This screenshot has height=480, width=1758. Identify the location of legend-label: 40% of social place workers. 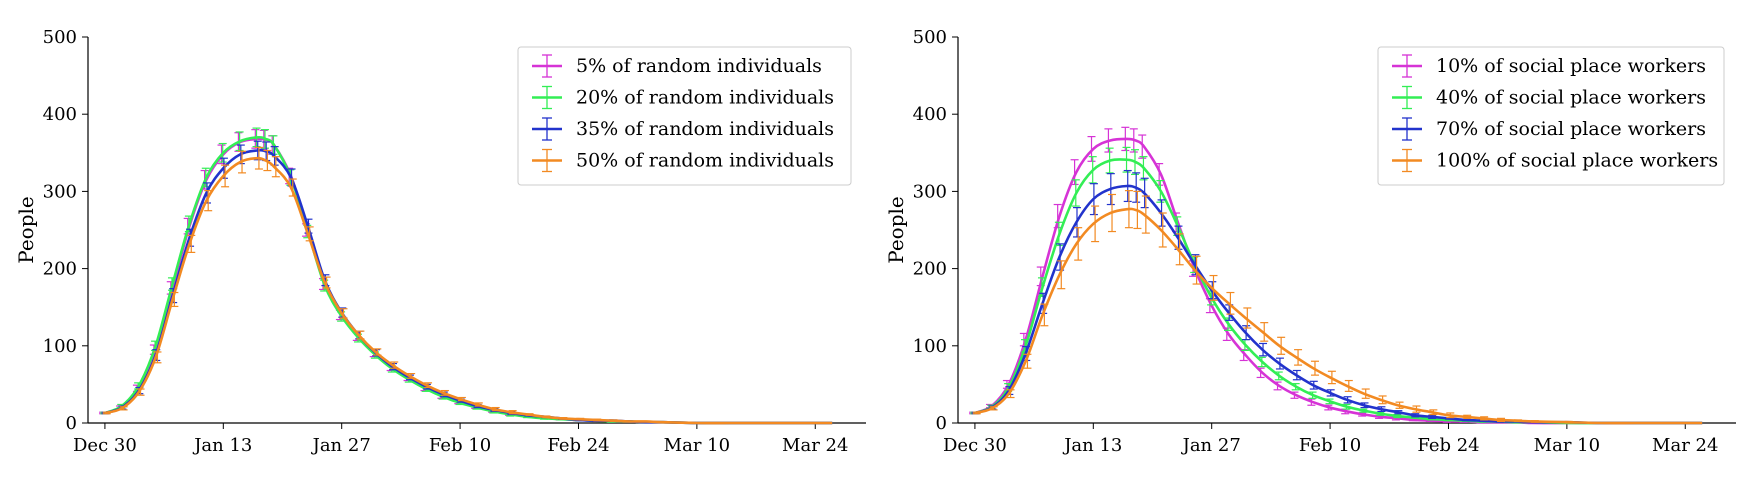
(1571, 98).